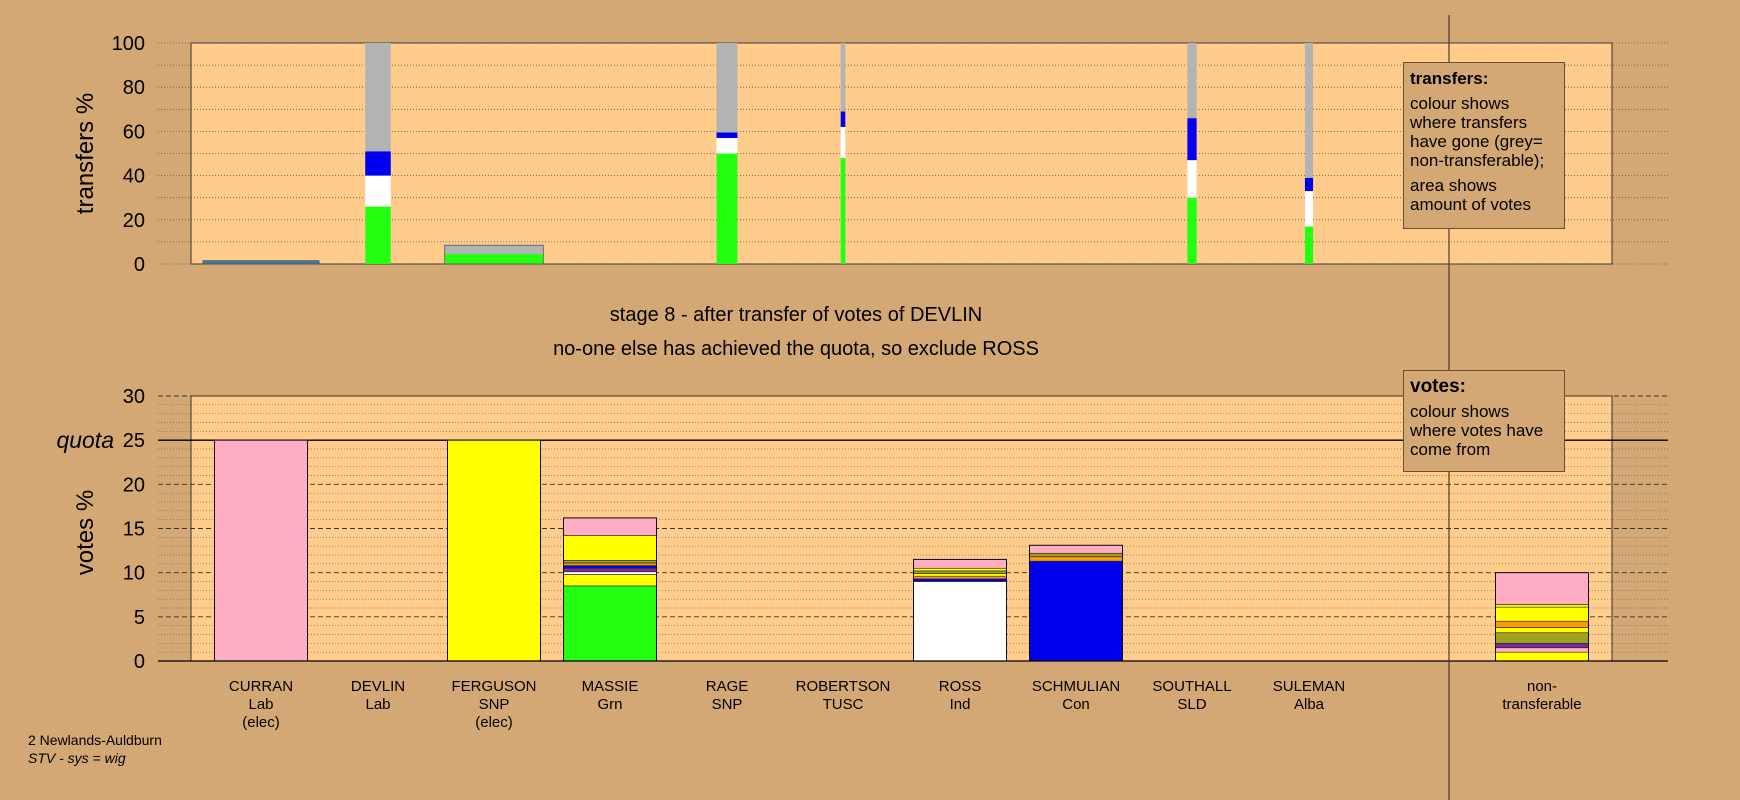  I want to click on candidate-party: Ind, so click(960, 704).